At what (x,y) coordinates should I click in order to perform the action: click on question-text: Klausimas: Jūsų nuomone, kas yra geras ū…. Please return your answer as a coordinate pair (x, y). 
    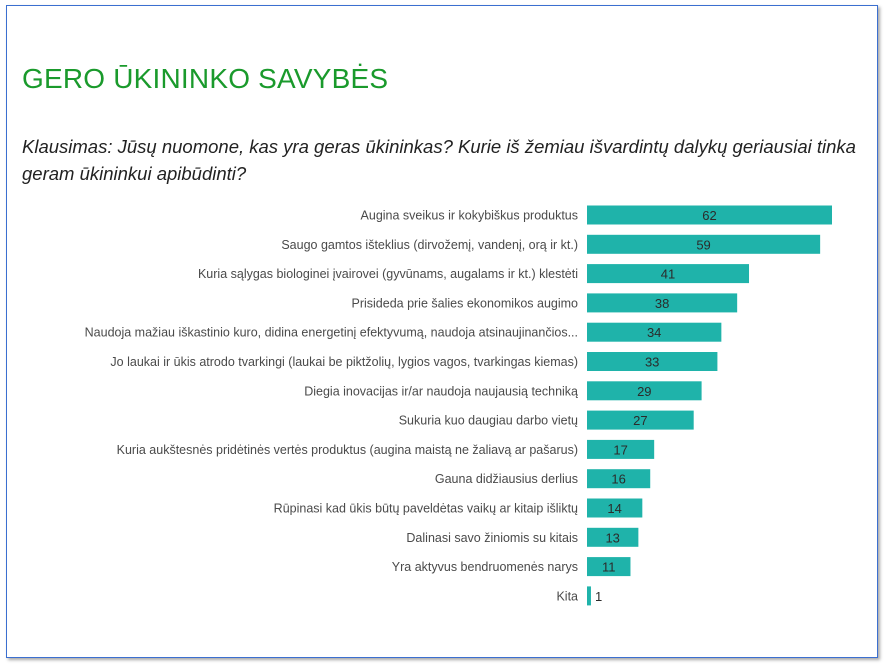
    Looking at the image, I should click on (439, 160).